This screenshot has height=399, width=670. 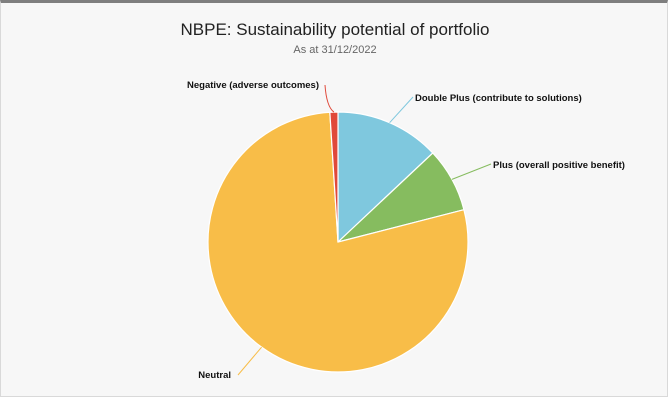 I want to click on label-neutral: Neutral, so click(x=214, y=375).